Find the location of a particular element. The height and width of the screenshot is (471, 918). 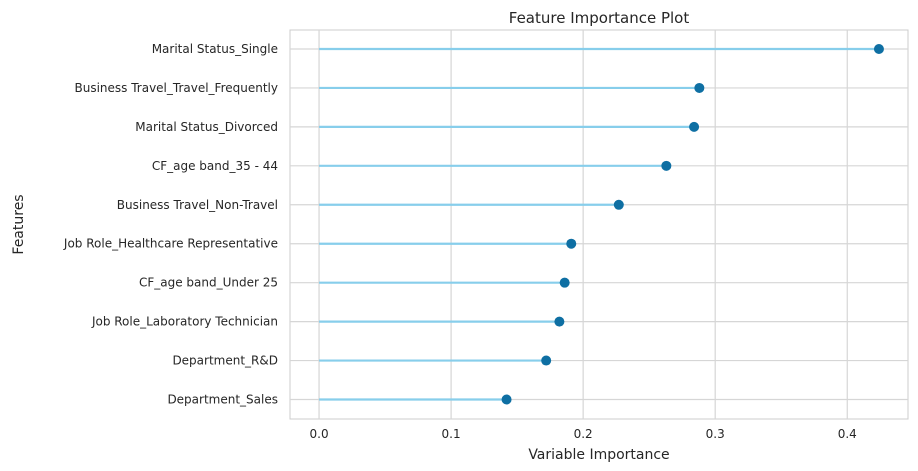

chart-title: Feature Importance Plot is located at coordinates (599, 18).